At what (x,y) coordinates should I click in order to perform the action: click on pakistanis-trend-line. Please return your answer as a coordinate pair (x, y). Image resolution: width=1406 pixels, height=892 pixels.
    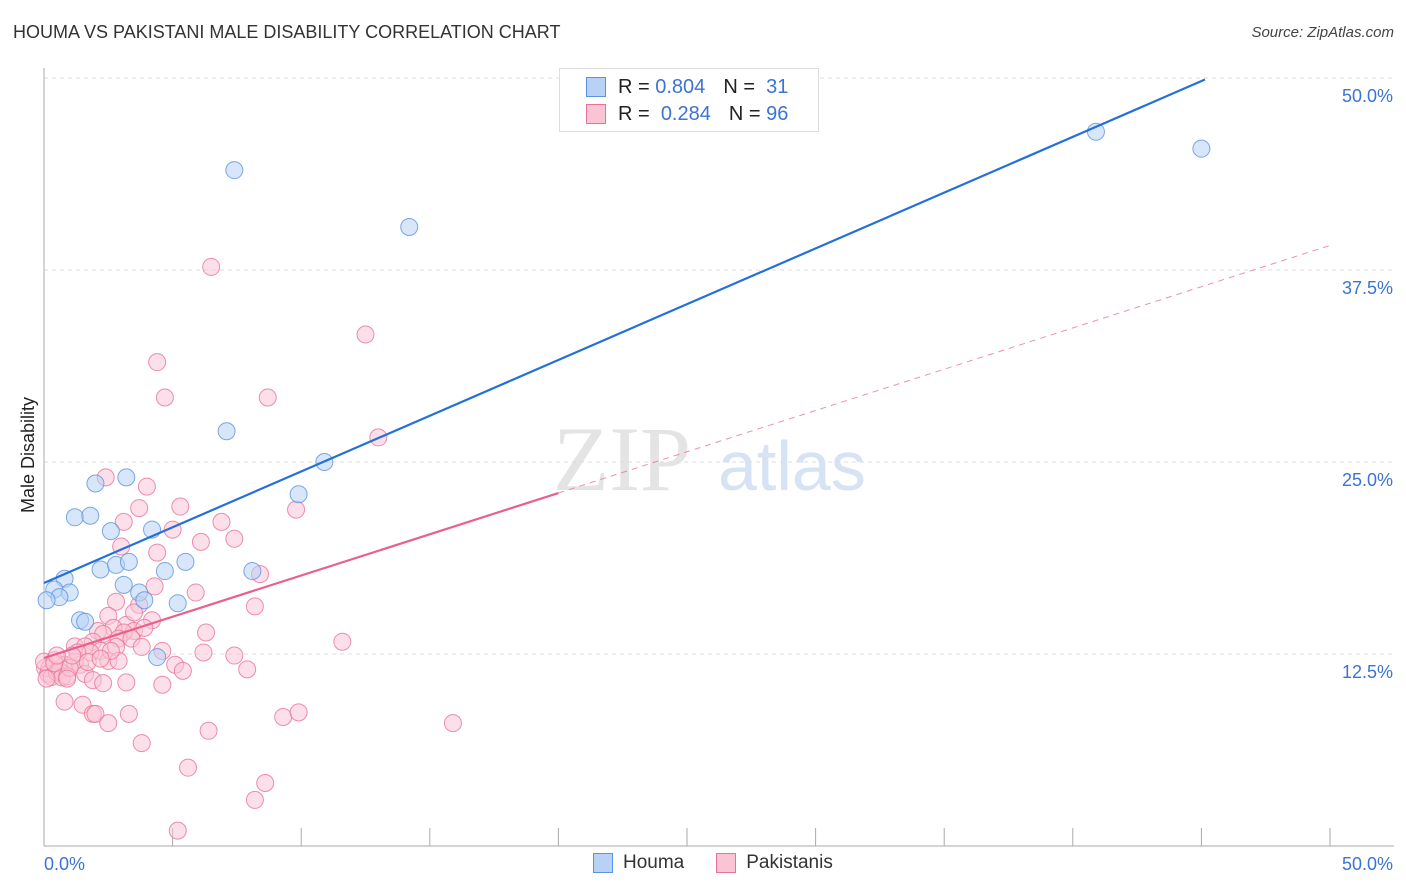
    Looking at the image, I should click on (301, 575).